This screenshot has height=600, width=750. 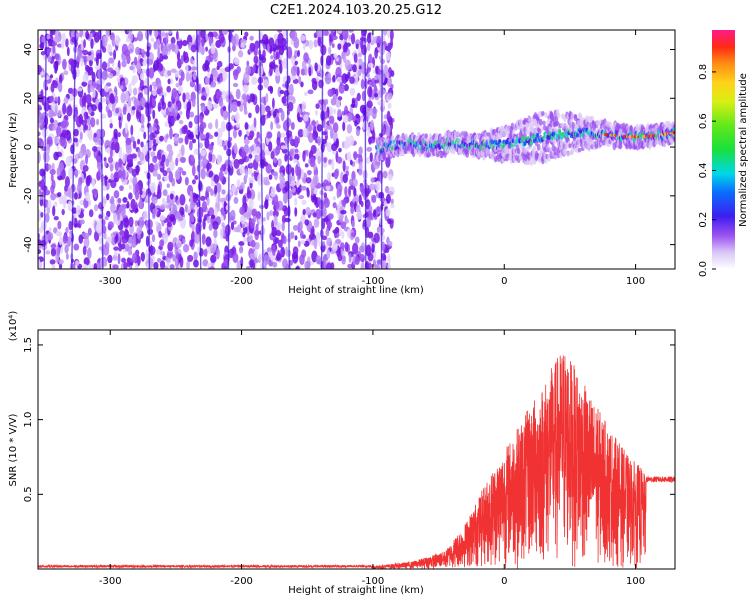 I want to click on colorbar-ticks: 0.00.20.40.60.8, so click(x=707, y=170).